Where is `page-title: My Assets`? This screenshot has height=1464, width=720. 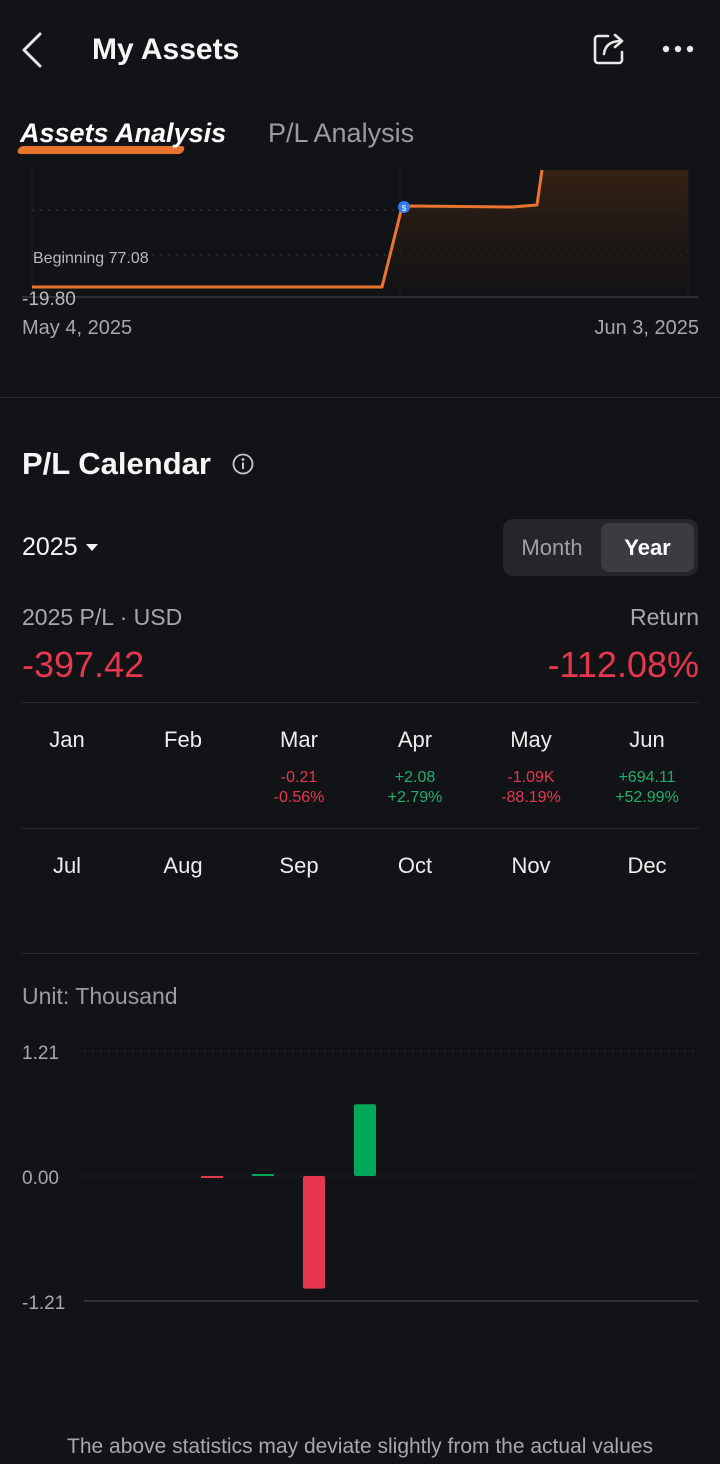
page-title: My Assets is located at coordinates (166, 49).